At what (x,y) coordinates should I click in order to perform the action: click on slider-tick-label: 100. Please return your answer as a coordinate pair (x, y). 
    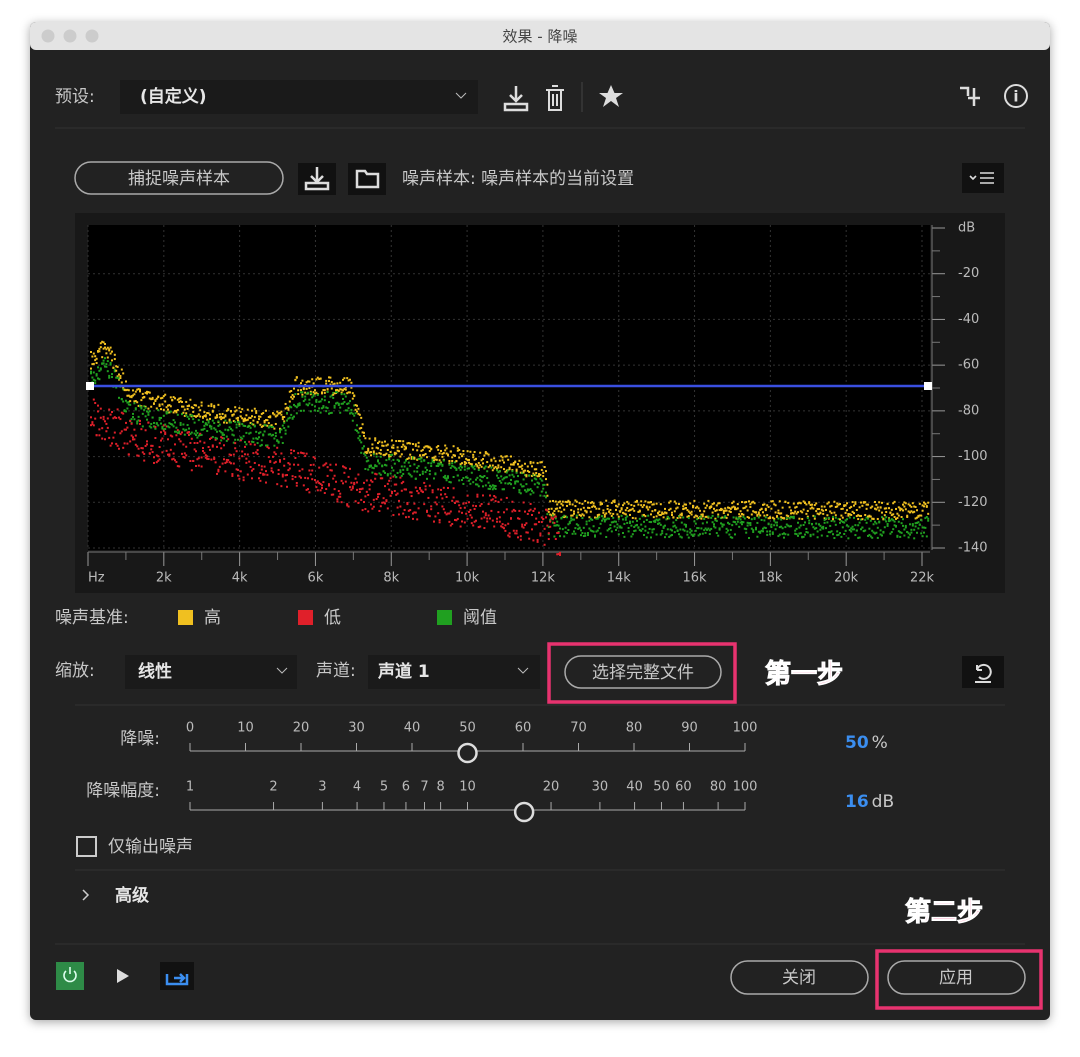
    Looking at the image, I should click on (745, 787).